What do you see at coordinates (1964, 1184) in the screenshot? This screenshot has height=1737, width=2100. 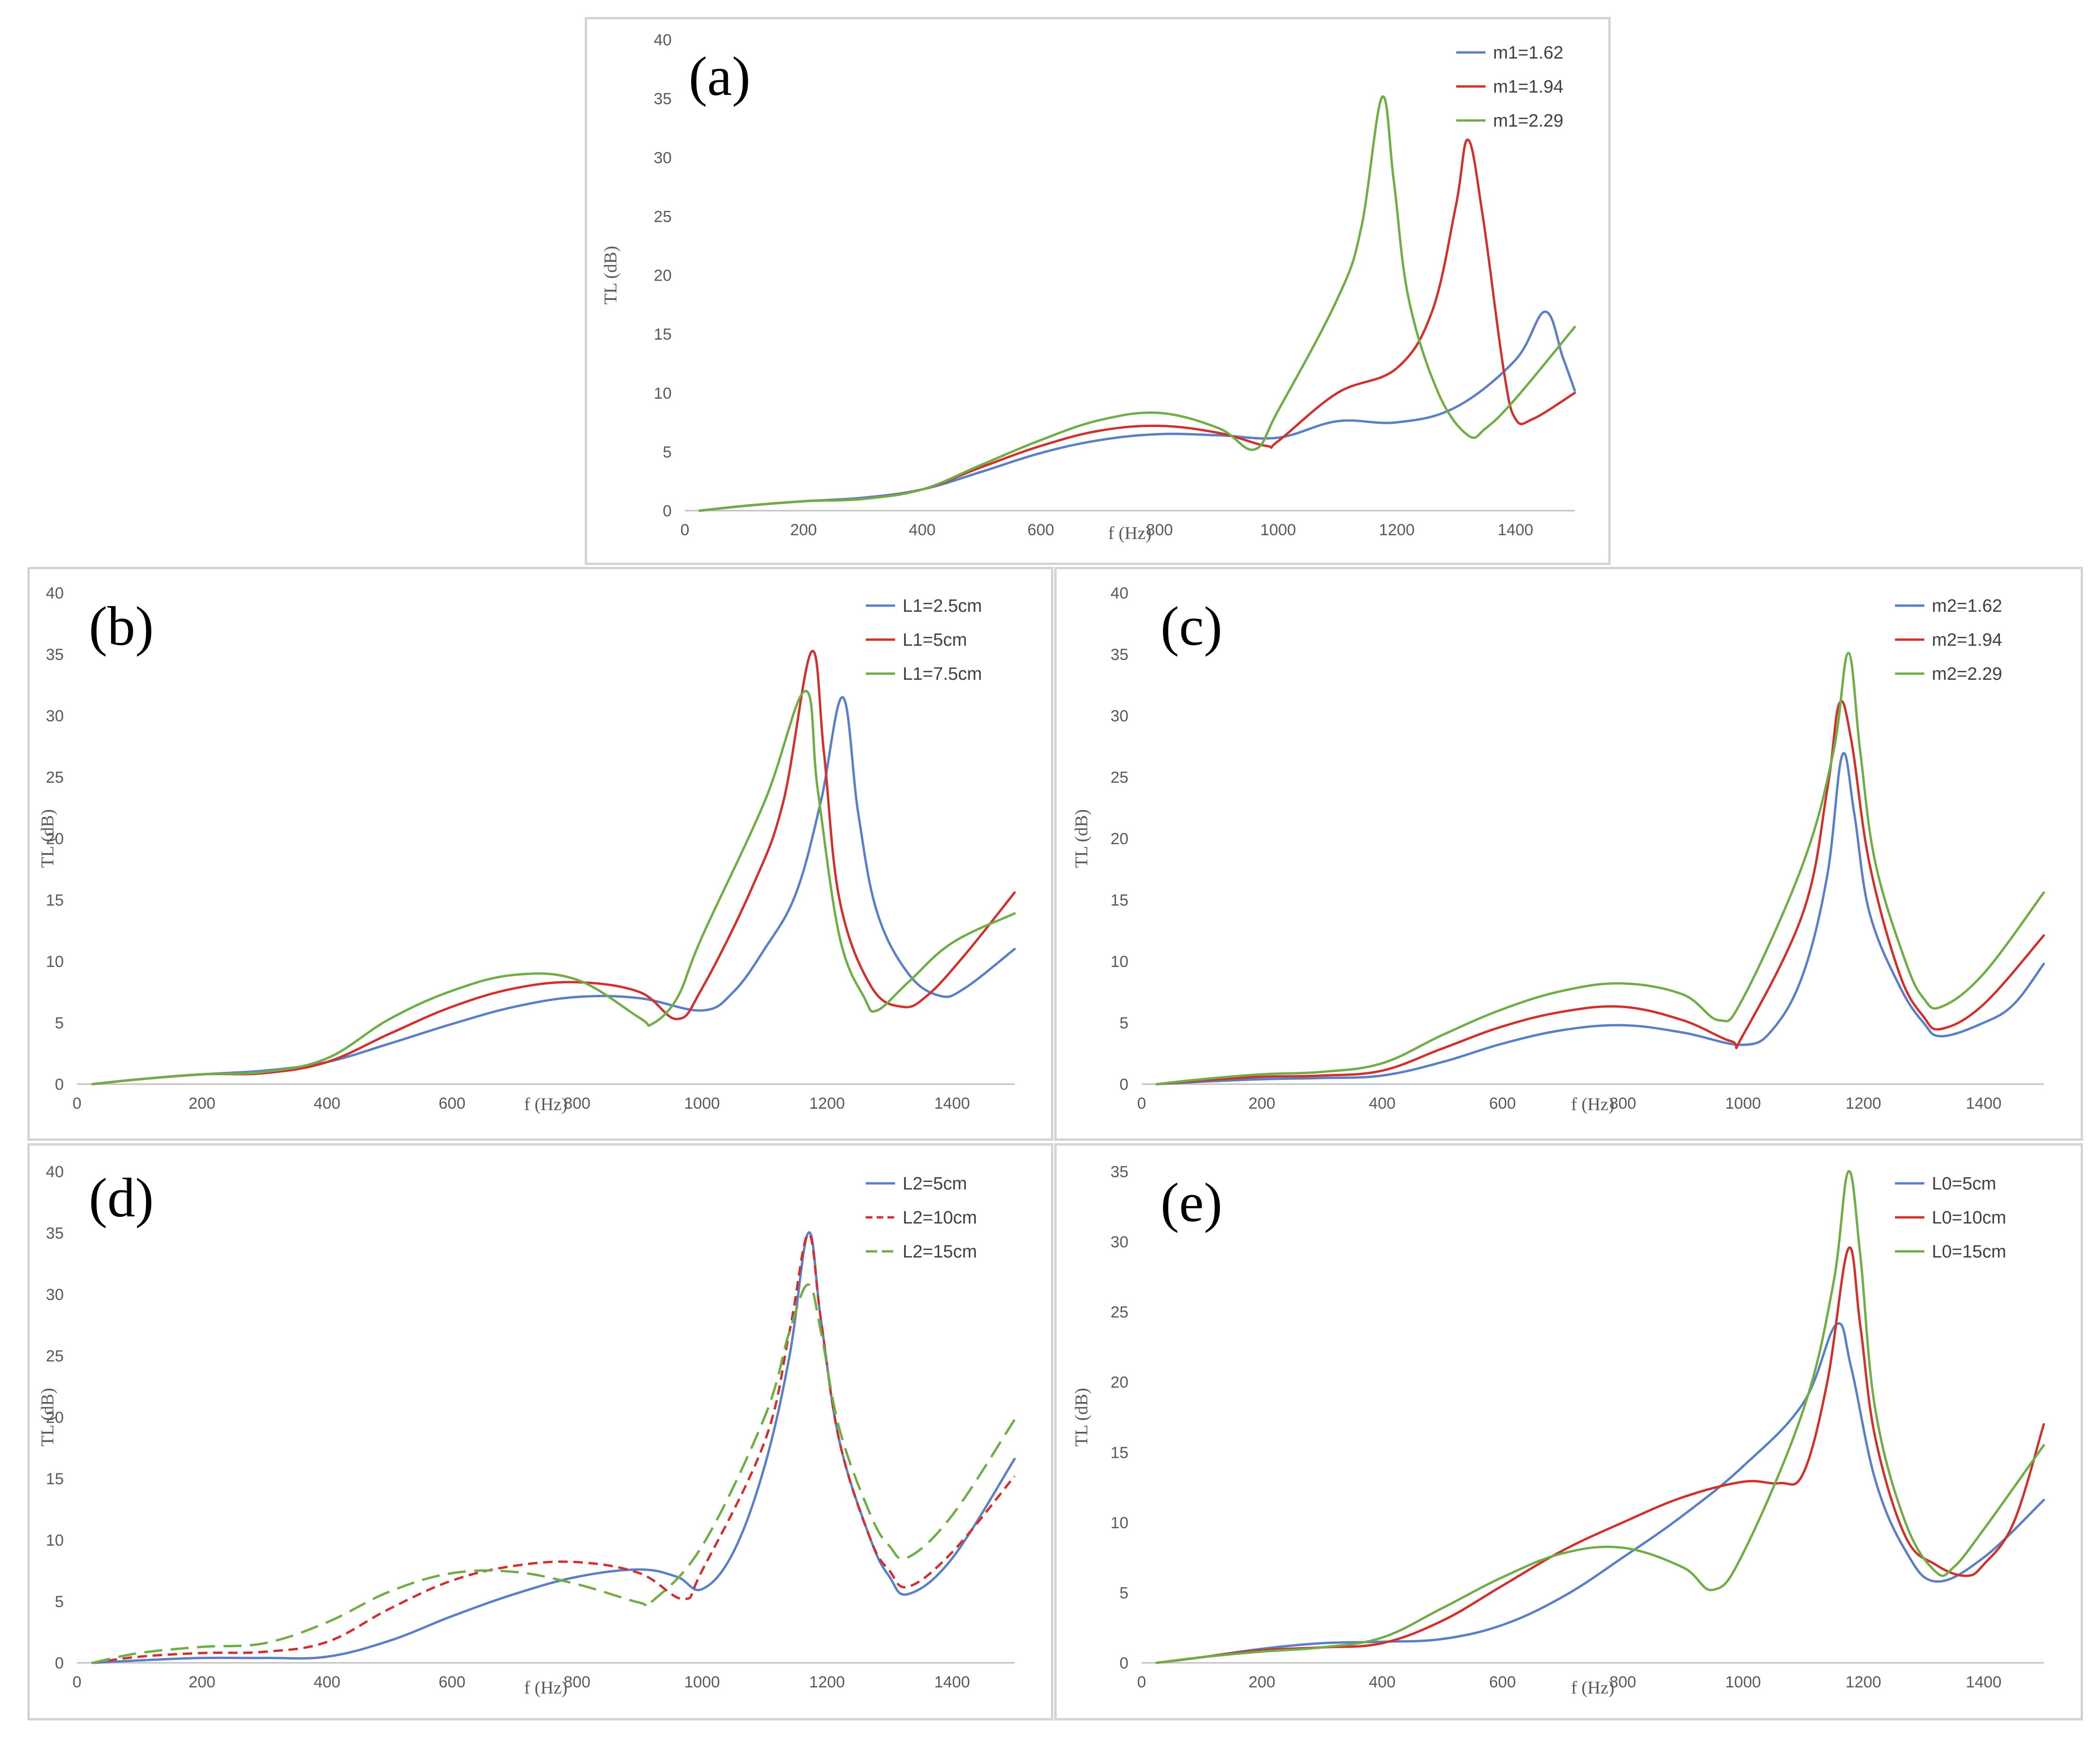 I see `legend-label: L0=5cm` at bounding box center [1964, 1184].